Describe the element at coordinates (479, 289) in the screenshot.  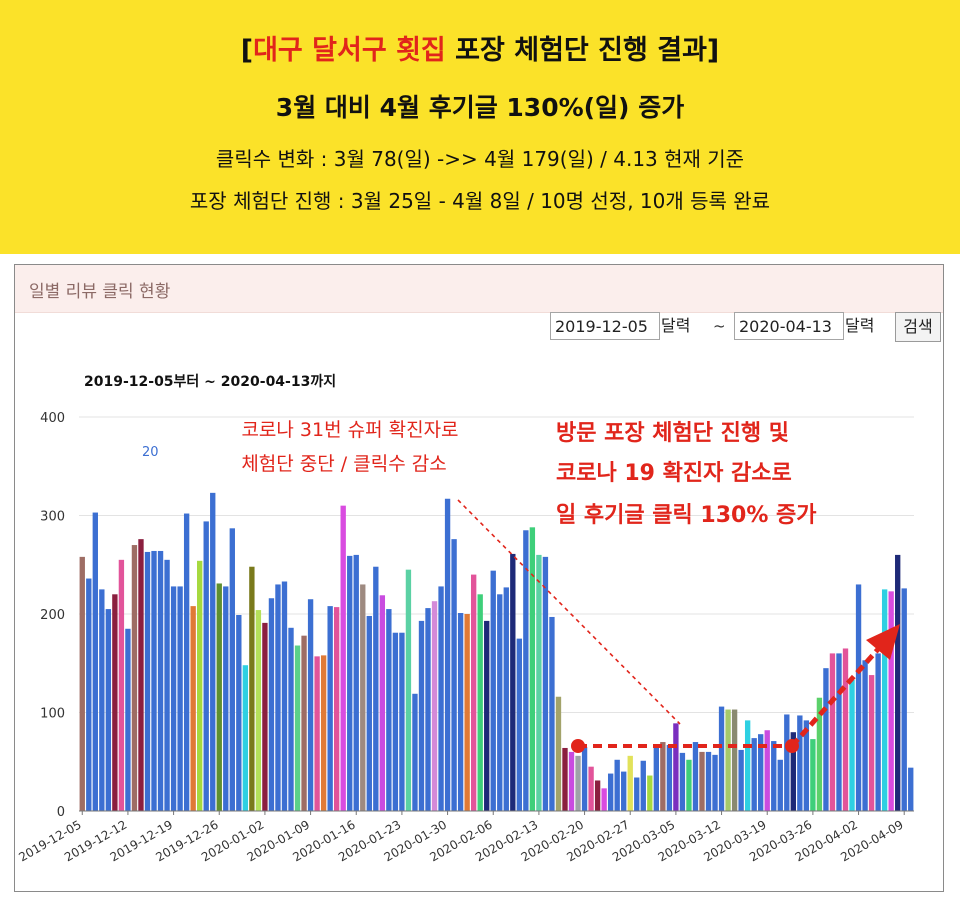
I see `panel-title-bar: 일별 리뷰 클릭 현황` at that location.